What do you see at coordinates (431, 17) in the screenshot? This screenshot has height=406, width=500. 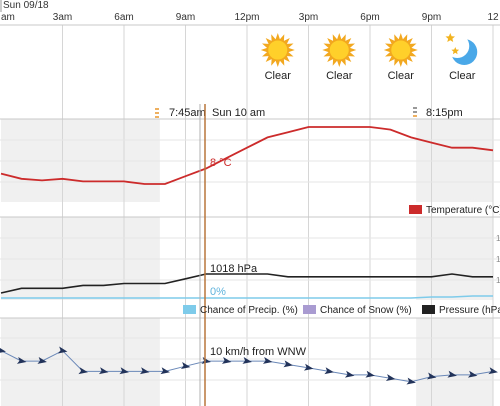 I see `time-axis-label: 9pm` at bounding box center [431, 17].